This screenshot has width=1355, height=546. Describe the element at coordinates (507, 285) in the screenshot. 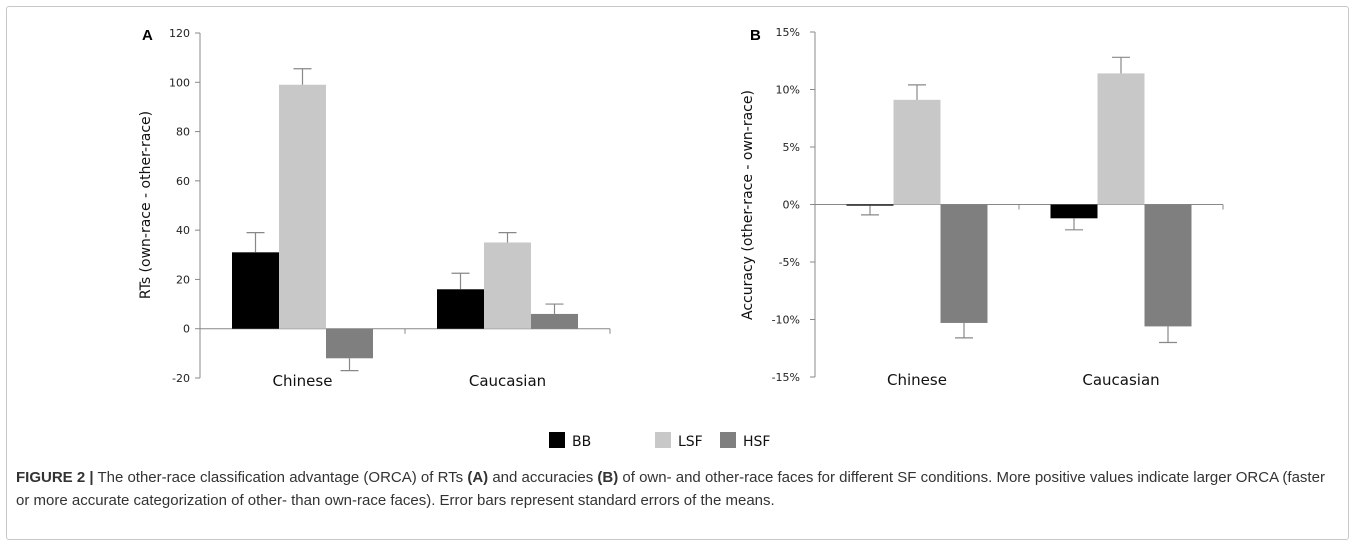

I see `panel-a-bar-lsf-caucasian` at that location.